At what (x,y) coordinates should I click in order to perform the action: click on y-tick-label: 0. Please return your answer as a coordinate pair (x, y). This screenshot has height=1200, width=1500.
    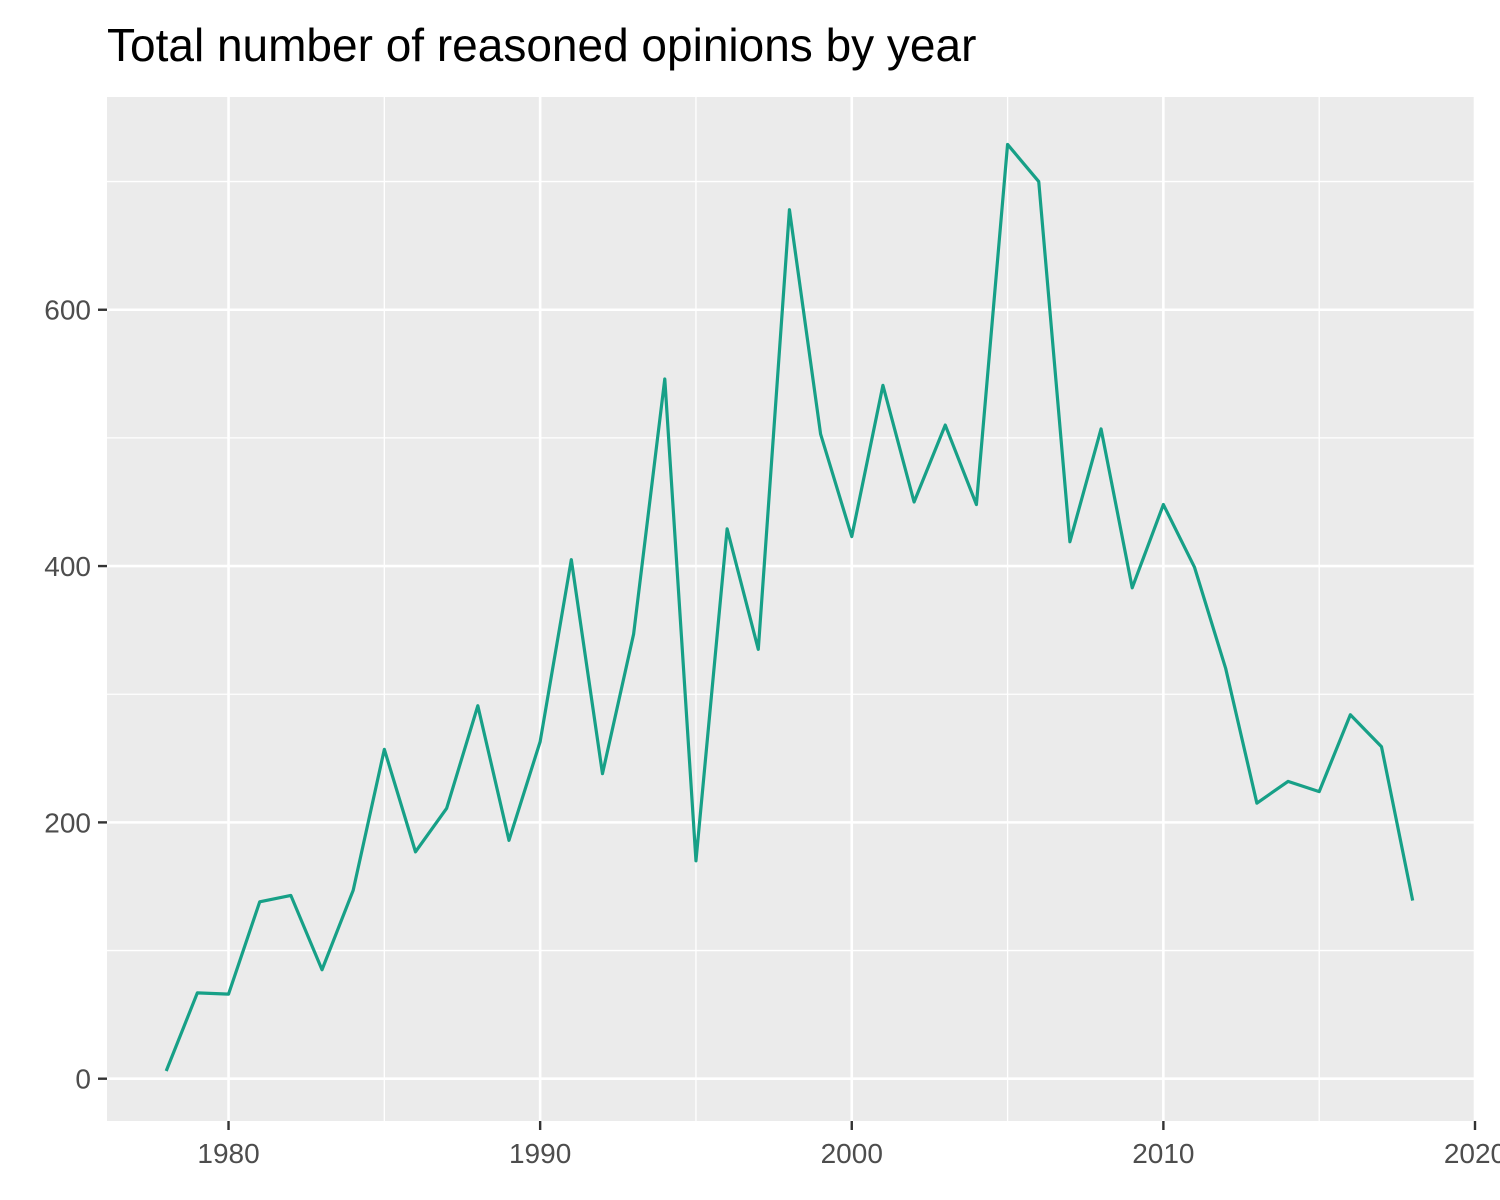
    Looking at the image, I should click on (83, 1079).